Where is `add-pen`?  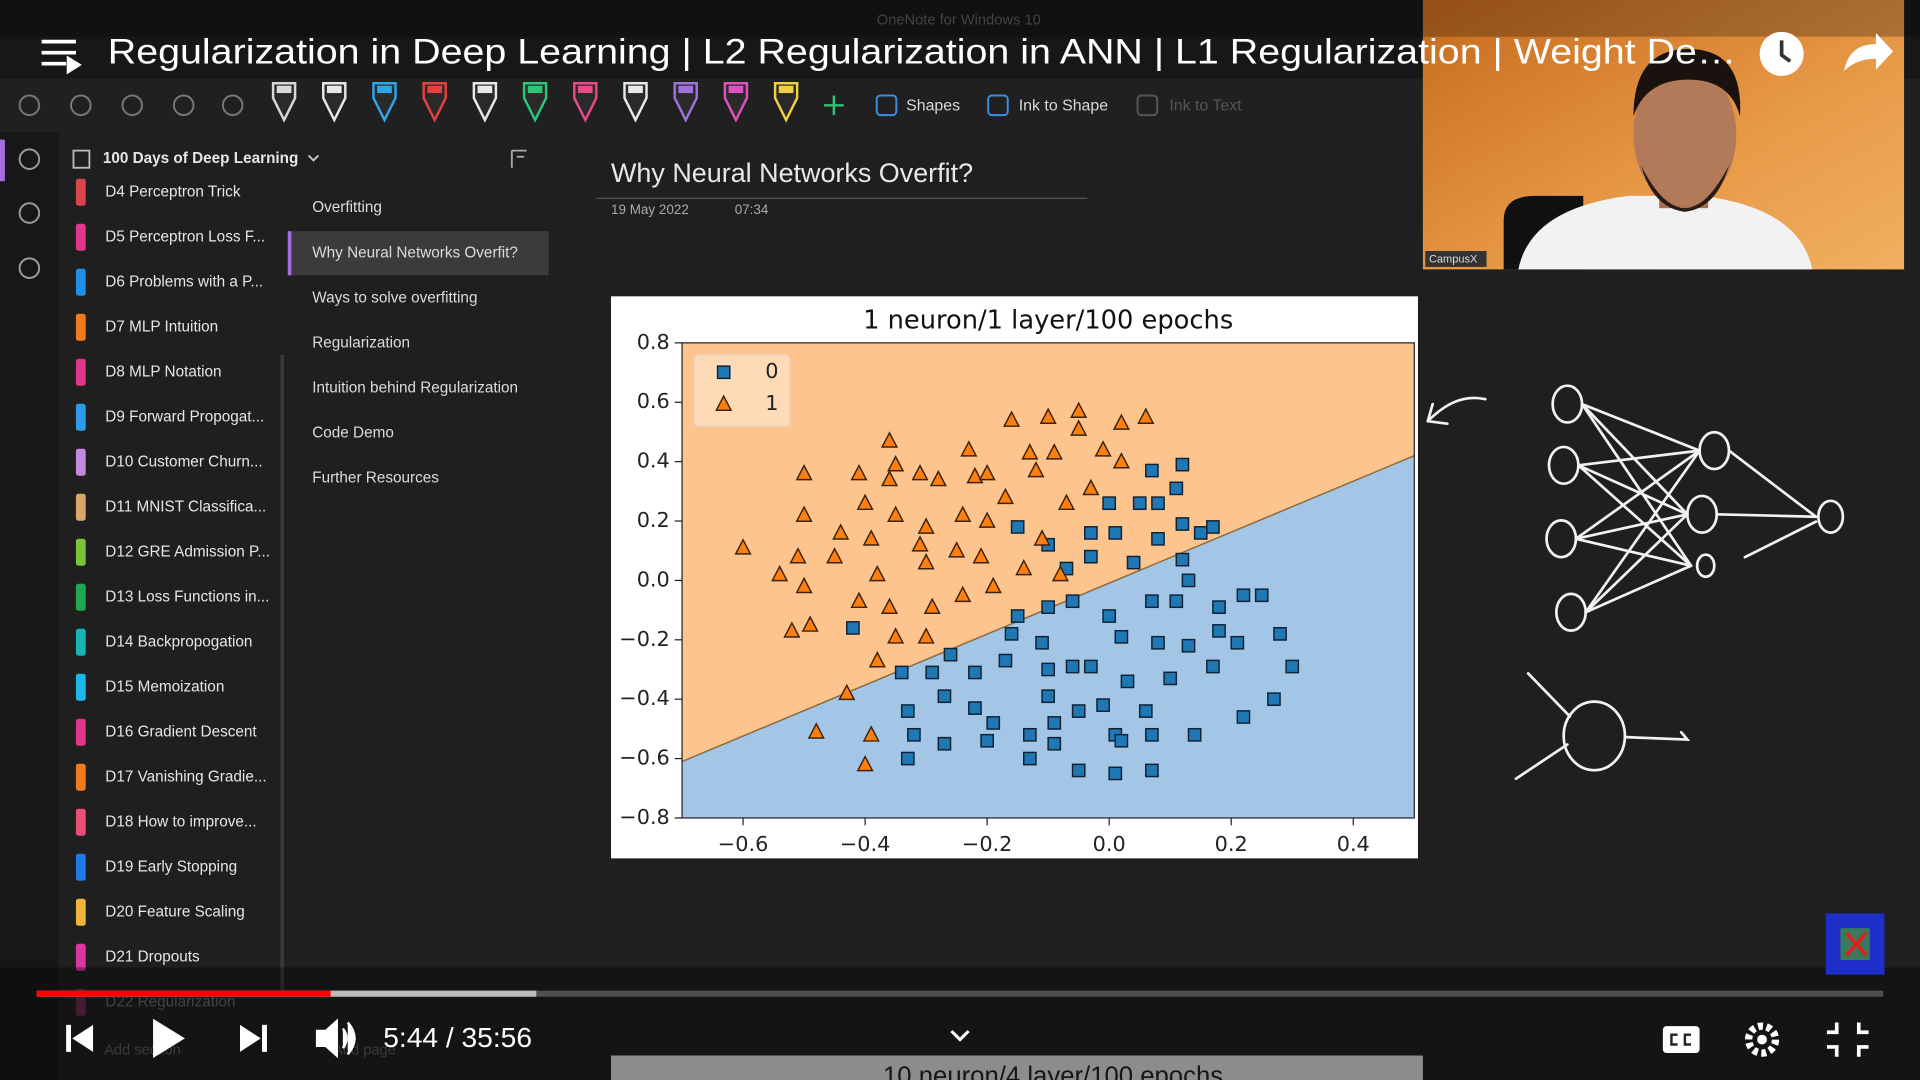
add-pen is located at coordinates (834, 105).